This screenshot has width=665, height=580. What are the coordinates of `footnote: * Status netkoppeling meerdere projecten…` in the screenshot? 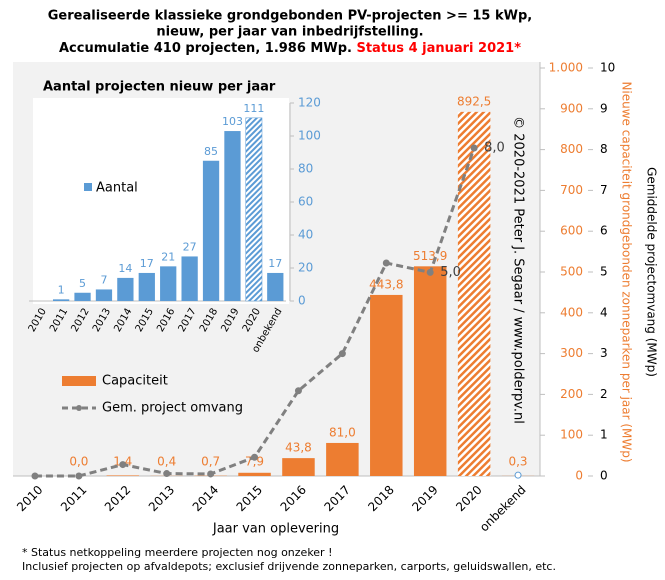 It's located at (177, 552).